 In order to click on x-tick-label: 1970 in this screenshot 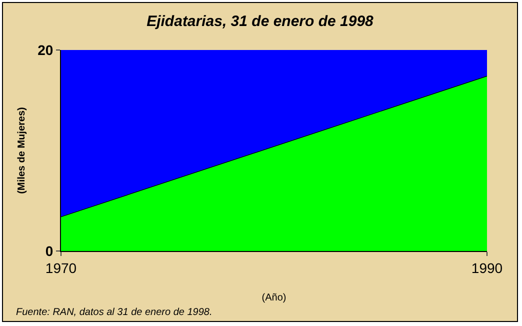, I will do `click(61, 268)`.